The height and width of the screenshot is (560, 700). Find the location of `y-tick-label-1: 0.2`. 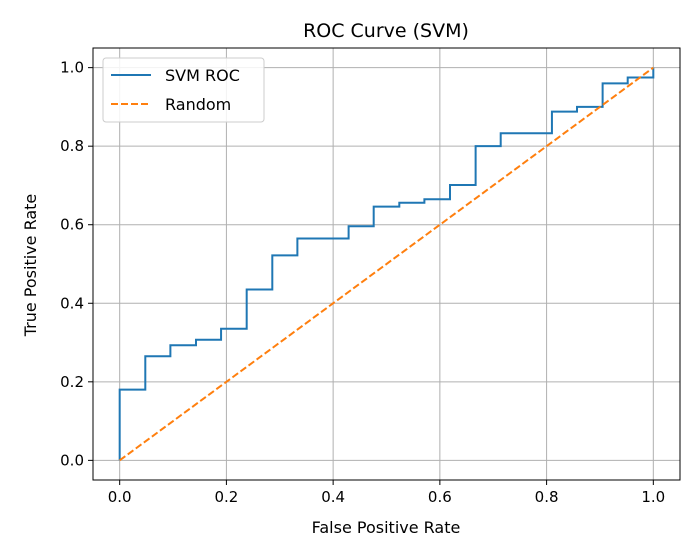

y-tick-label-1: 0.2 is located at coordinates (72, 382).